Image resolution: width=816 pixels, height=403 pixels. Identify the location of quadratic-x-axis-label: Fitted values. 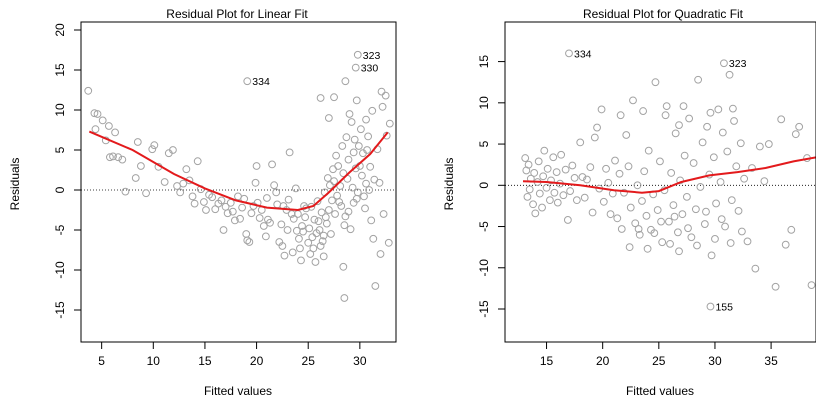
(660, 391).